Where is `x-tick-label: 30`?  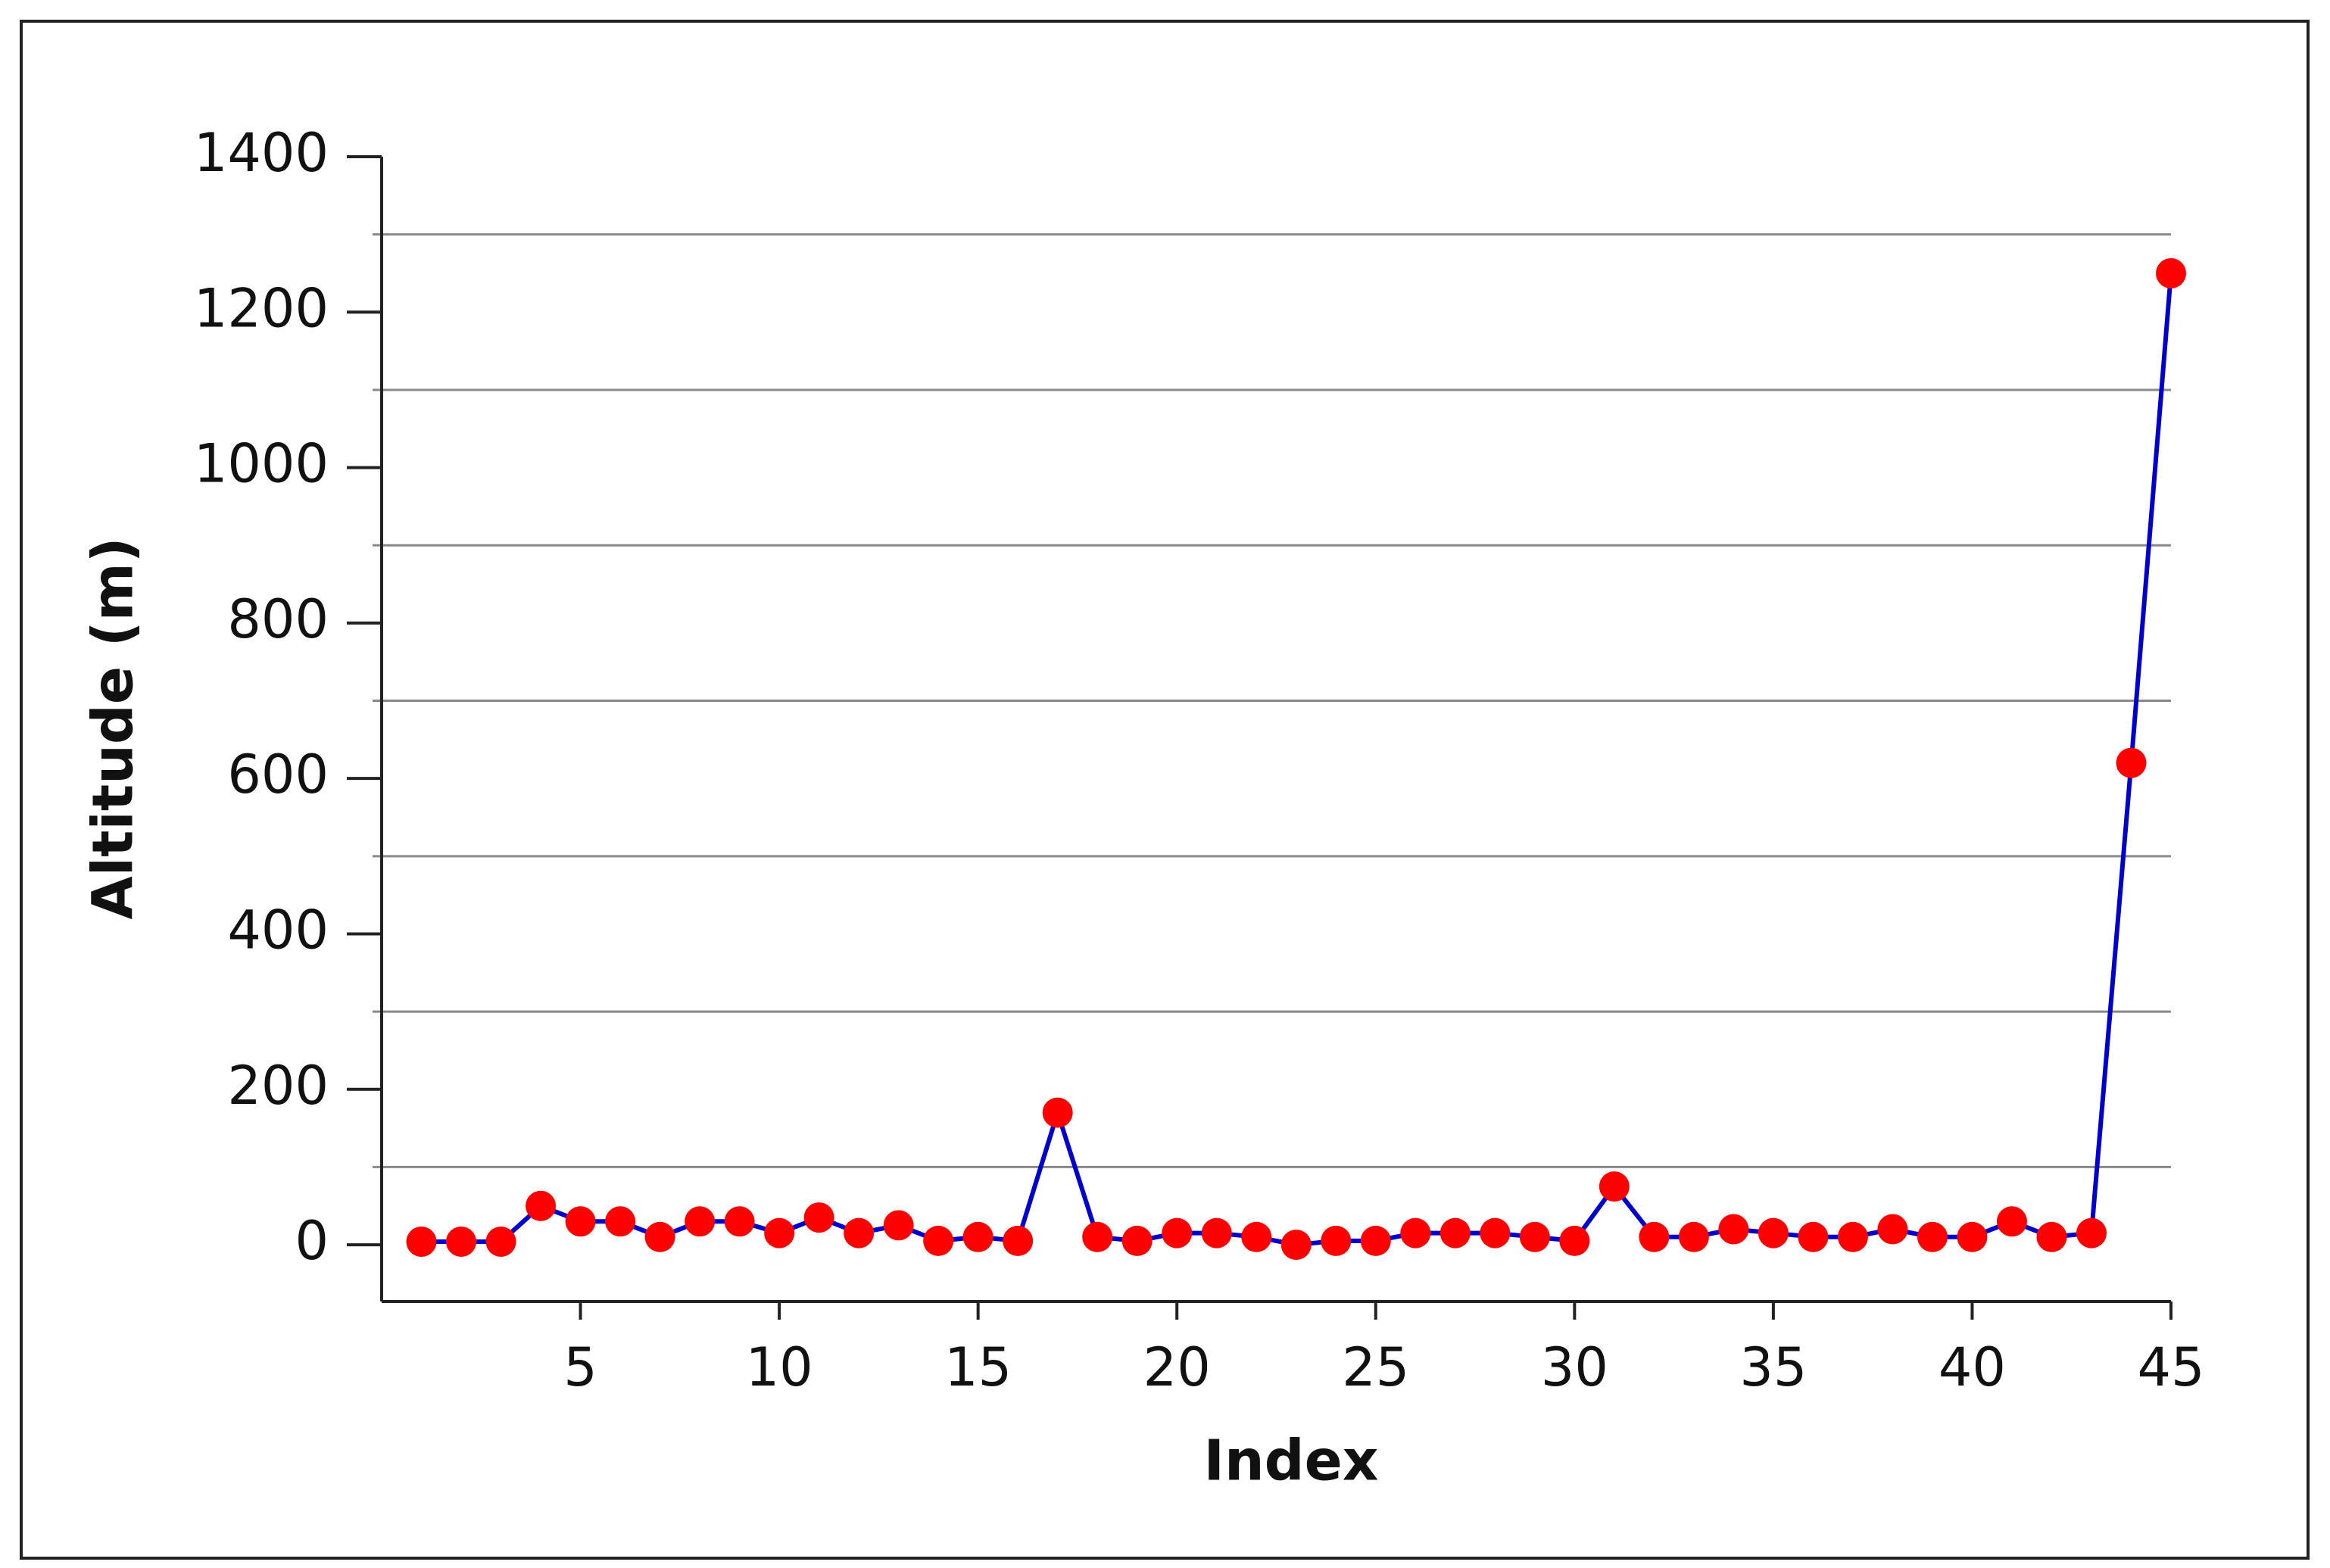
x-tick-label: 30 is located at coordinates (1574, 1367).